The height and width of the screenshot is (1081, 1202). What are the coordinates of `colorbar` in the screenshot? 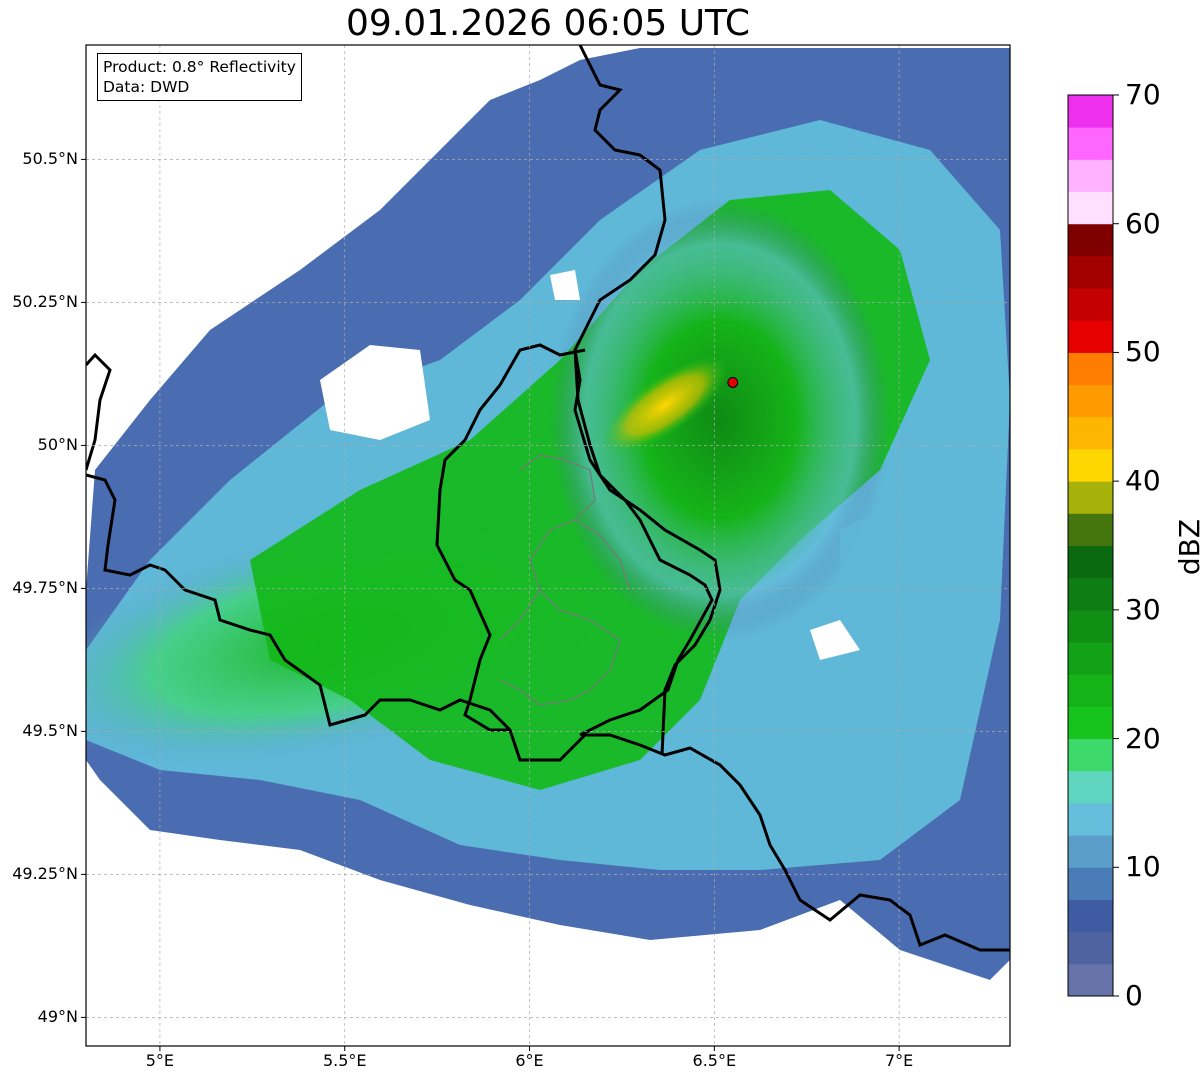 It's located at (1090, 546).